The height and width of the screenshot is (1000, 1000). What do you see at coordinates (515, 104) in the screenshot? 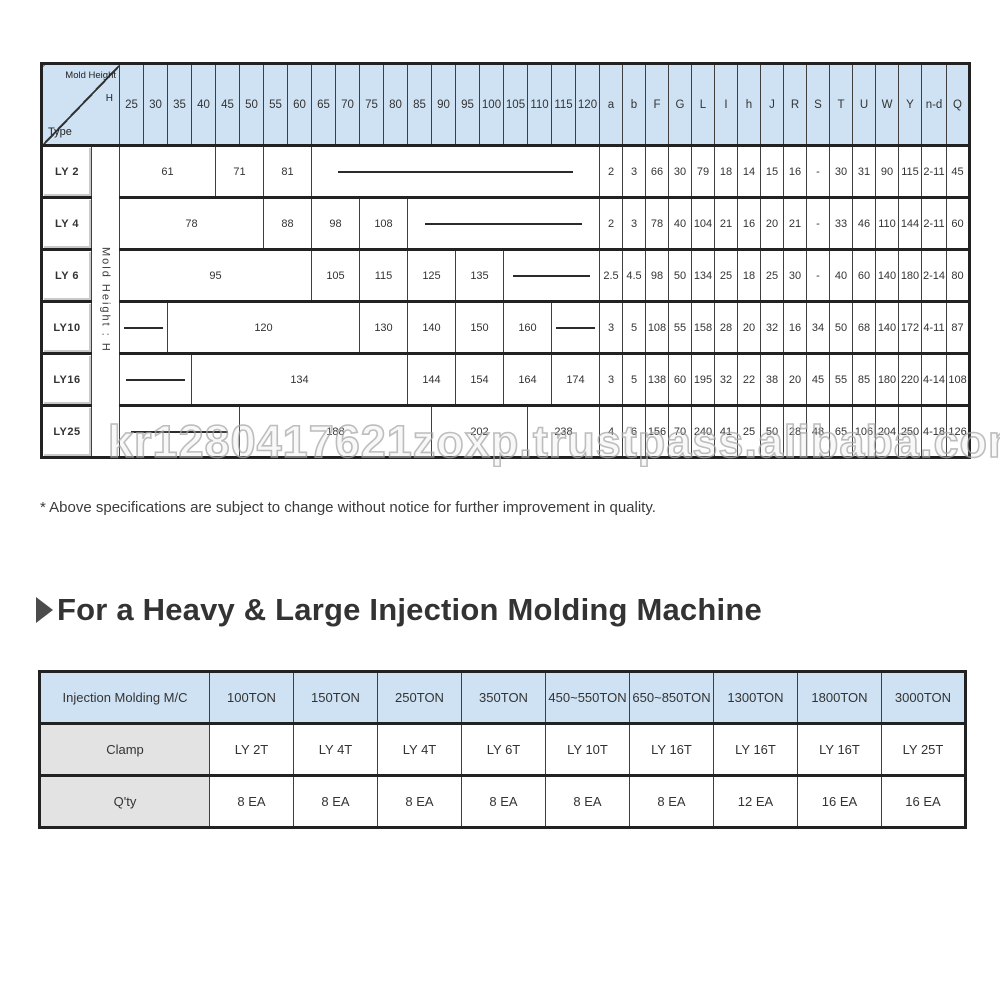
I see `spec-height-col-header-105: 105` at bounding box center [515, 104].